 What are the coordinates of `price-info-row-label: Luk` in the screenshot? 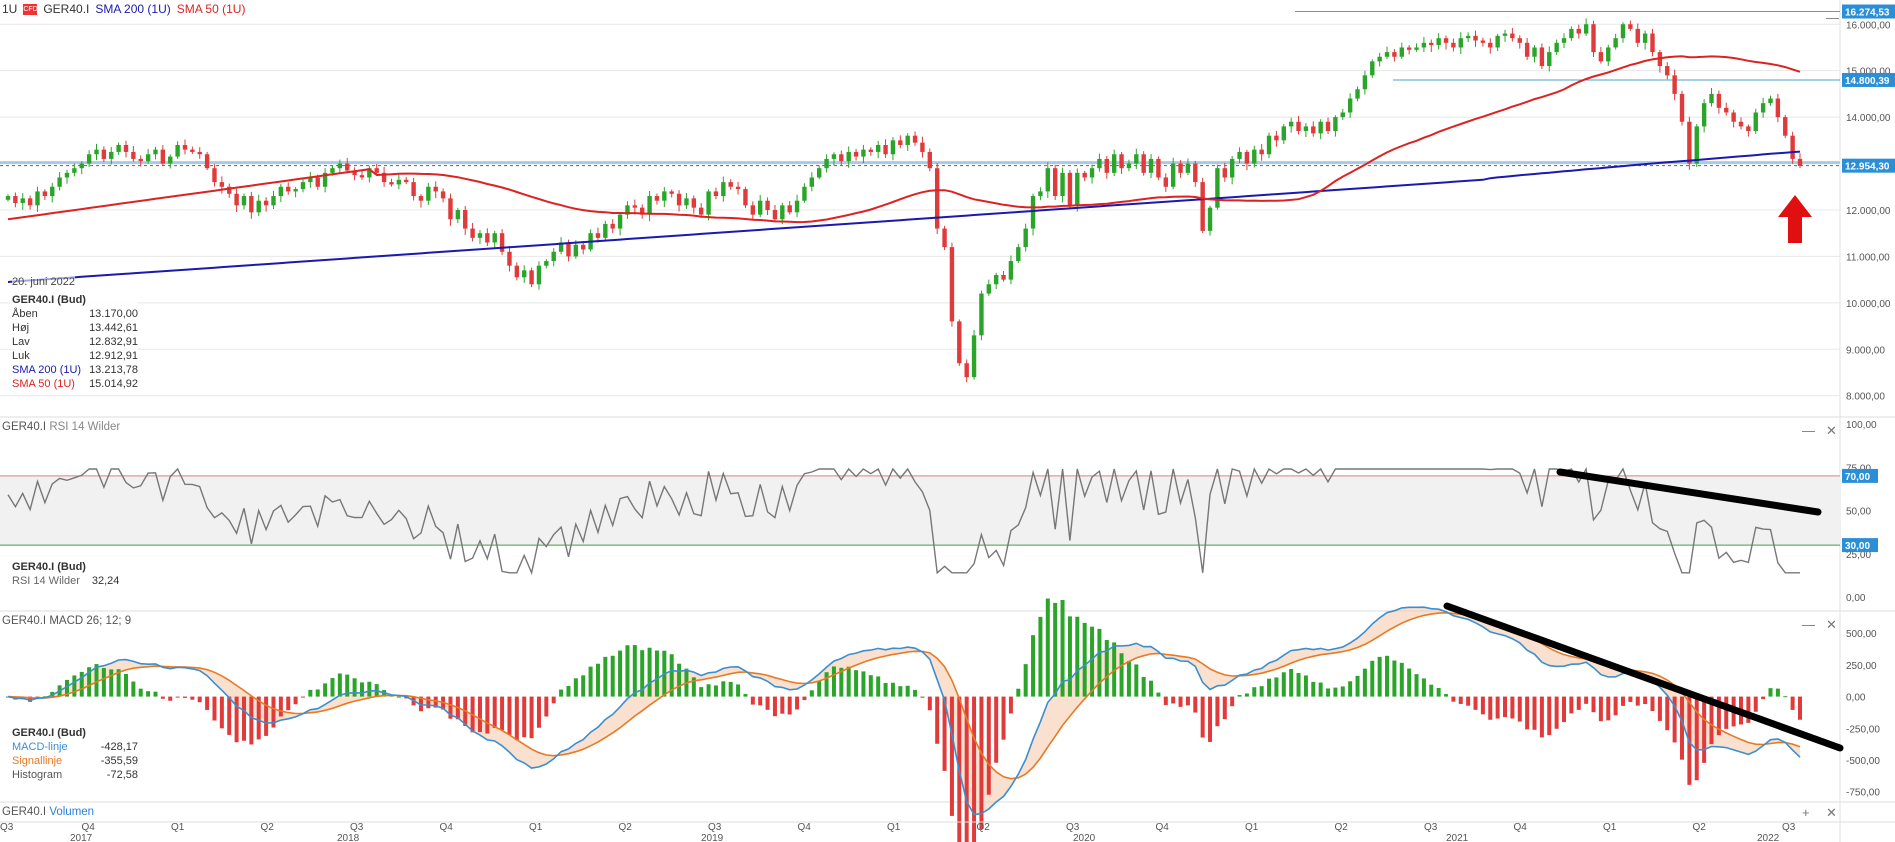 It's located at (21, 356).